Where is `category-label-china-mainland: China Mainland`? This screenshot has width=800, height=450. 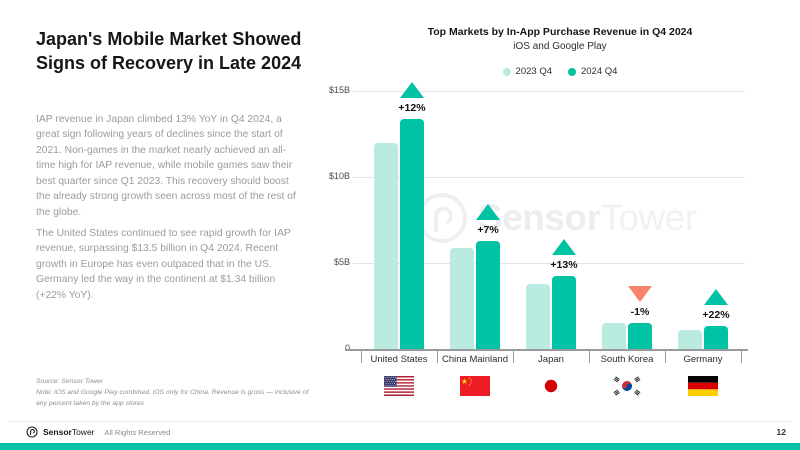 category-label-china-mainland: China Mainland is located at coordinates (474, 359).